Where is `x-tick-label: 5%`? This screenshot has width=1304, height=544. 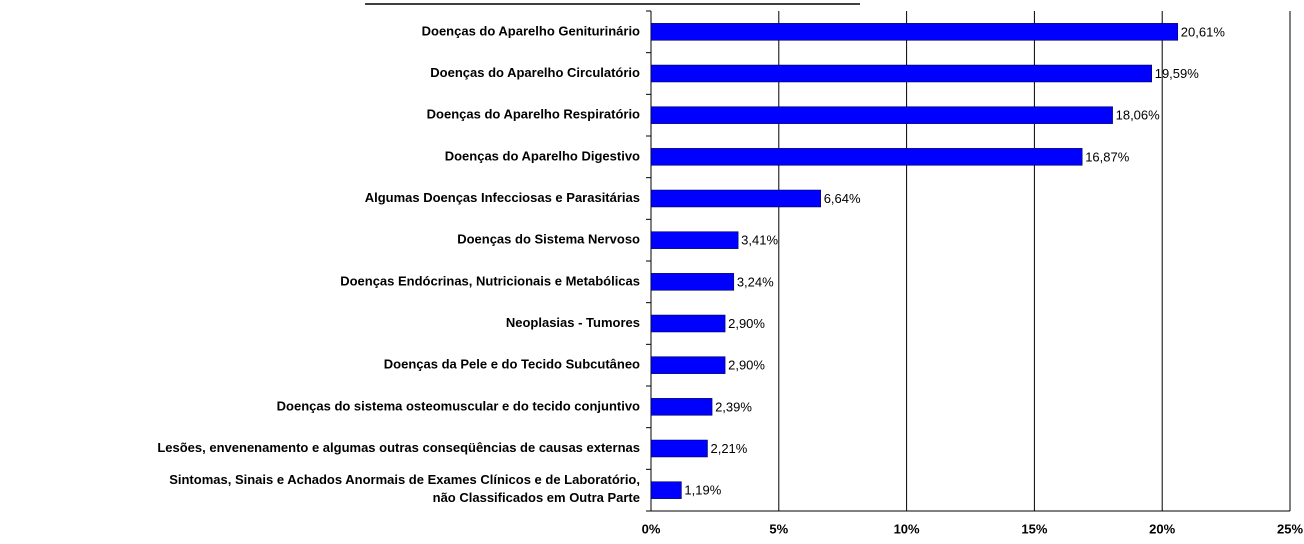
x-tick-label: 5% is located at coordinates (778, 528).